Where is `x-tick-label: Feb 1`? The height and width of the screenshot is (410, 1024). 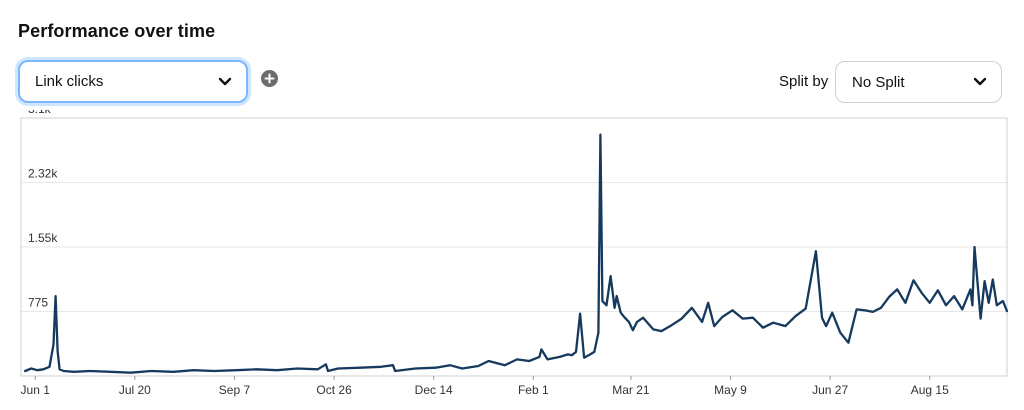
x-tick-label: Feb 1 is located at coordinates (533, 390).